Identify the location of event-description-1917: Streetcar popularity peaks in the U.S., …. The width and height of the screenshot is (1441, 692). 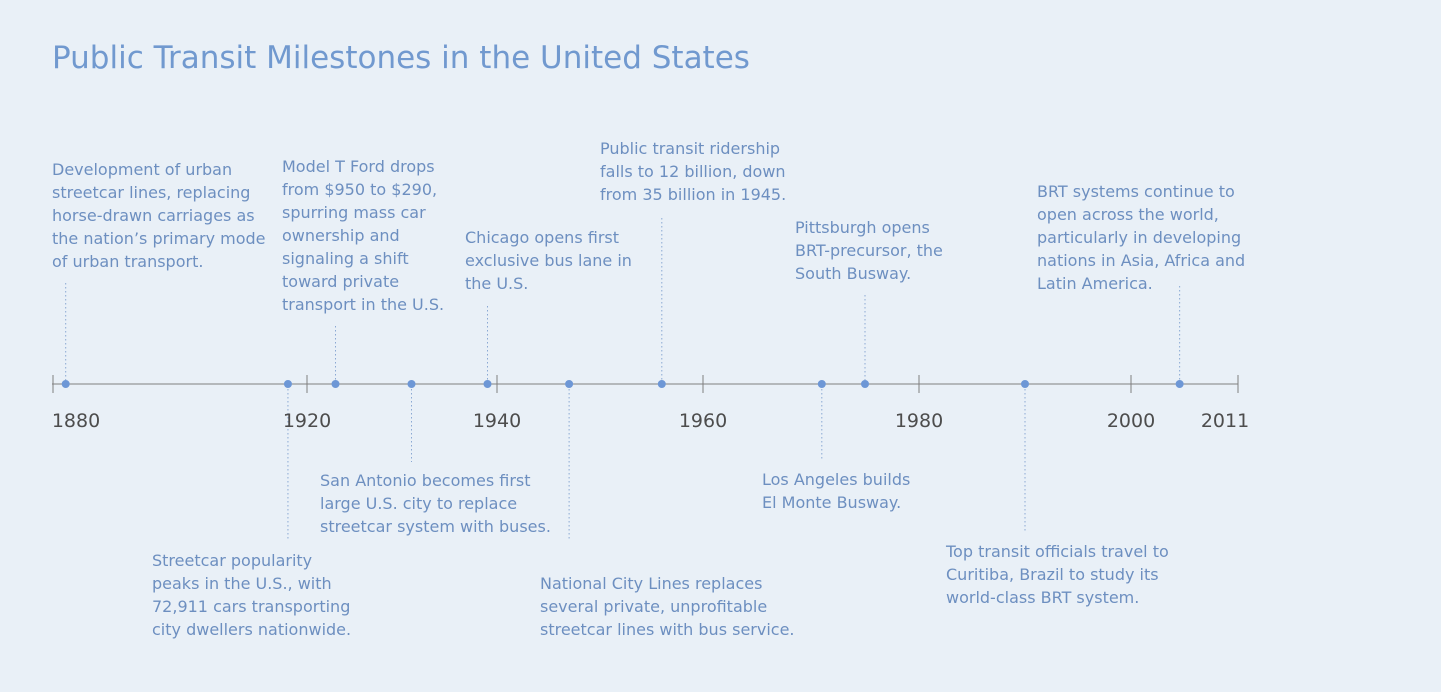
(252, 595).